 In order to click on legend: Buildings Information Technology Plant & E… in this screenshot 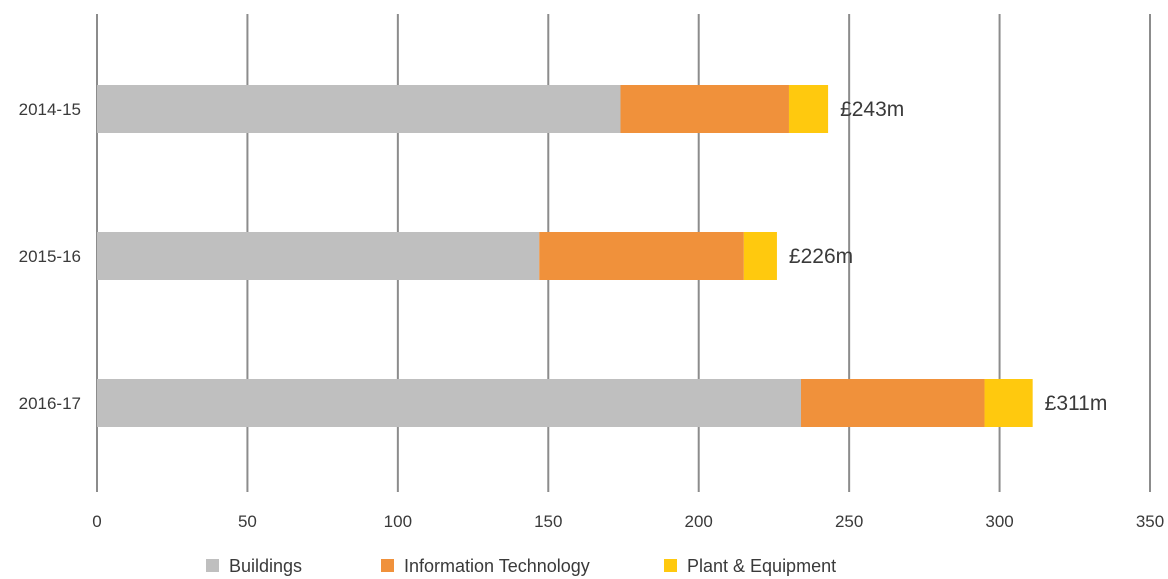, I will do `click(521, 566)`.